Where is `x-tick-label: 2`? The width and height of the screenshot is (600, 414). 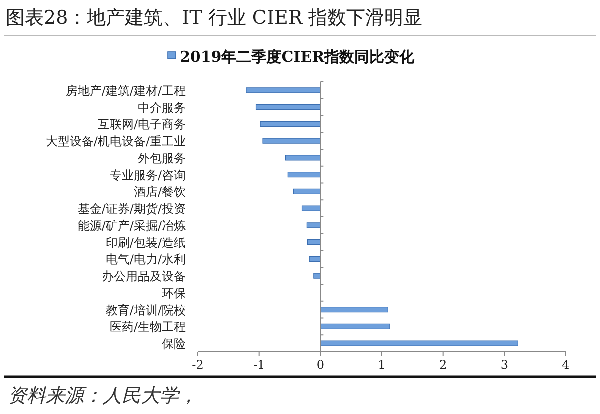 x-tick-label: 2 is located at coordinates (444, 365).